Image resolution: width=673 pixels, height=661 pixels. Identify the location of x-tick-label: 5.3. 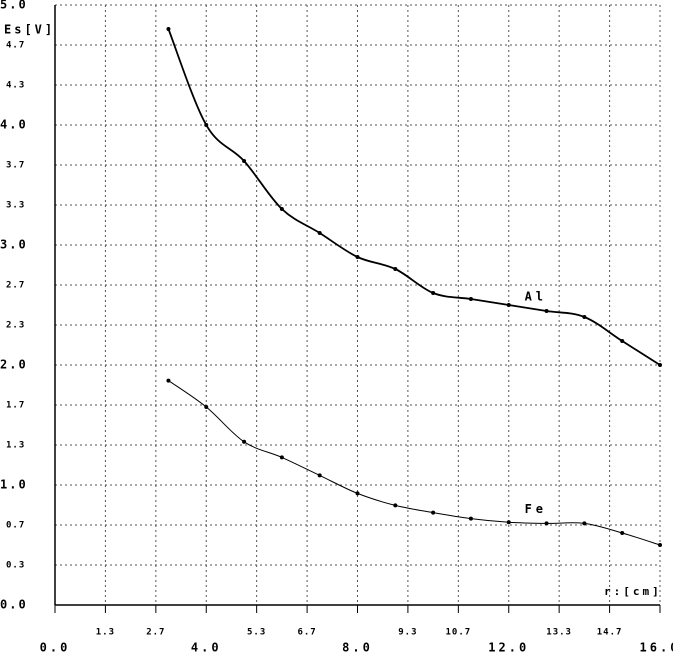
(256, 633).